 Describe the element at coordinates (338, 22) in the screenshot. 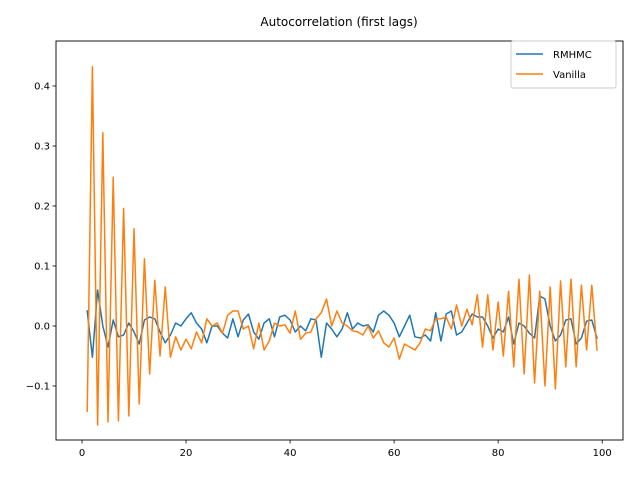

I see `chart-title: Autocorrelation (first lags)` at that location.